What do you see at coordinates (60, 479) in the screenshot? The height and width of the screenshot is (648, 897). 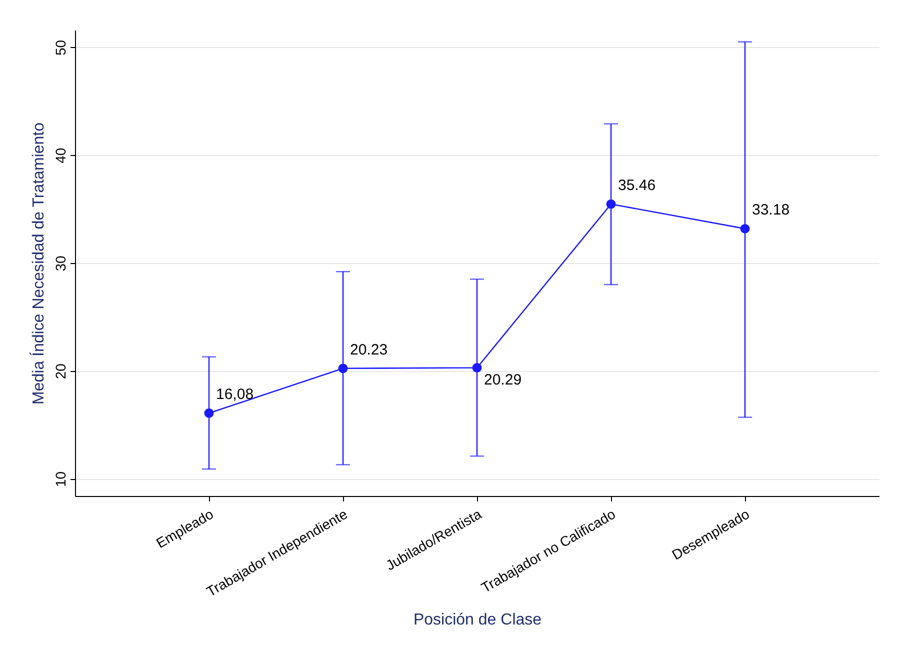 I see `y-tick-label: 10` at bounding box center [60, 479].